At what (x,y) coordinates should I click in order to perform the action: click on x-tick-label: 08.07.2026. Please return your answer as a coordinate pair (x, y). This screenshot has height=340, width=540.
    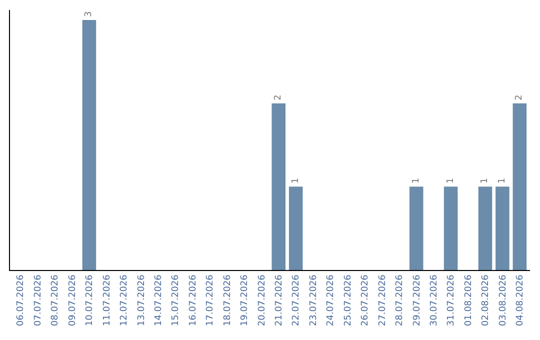
    Looking at the image, I should click on (55, 300).